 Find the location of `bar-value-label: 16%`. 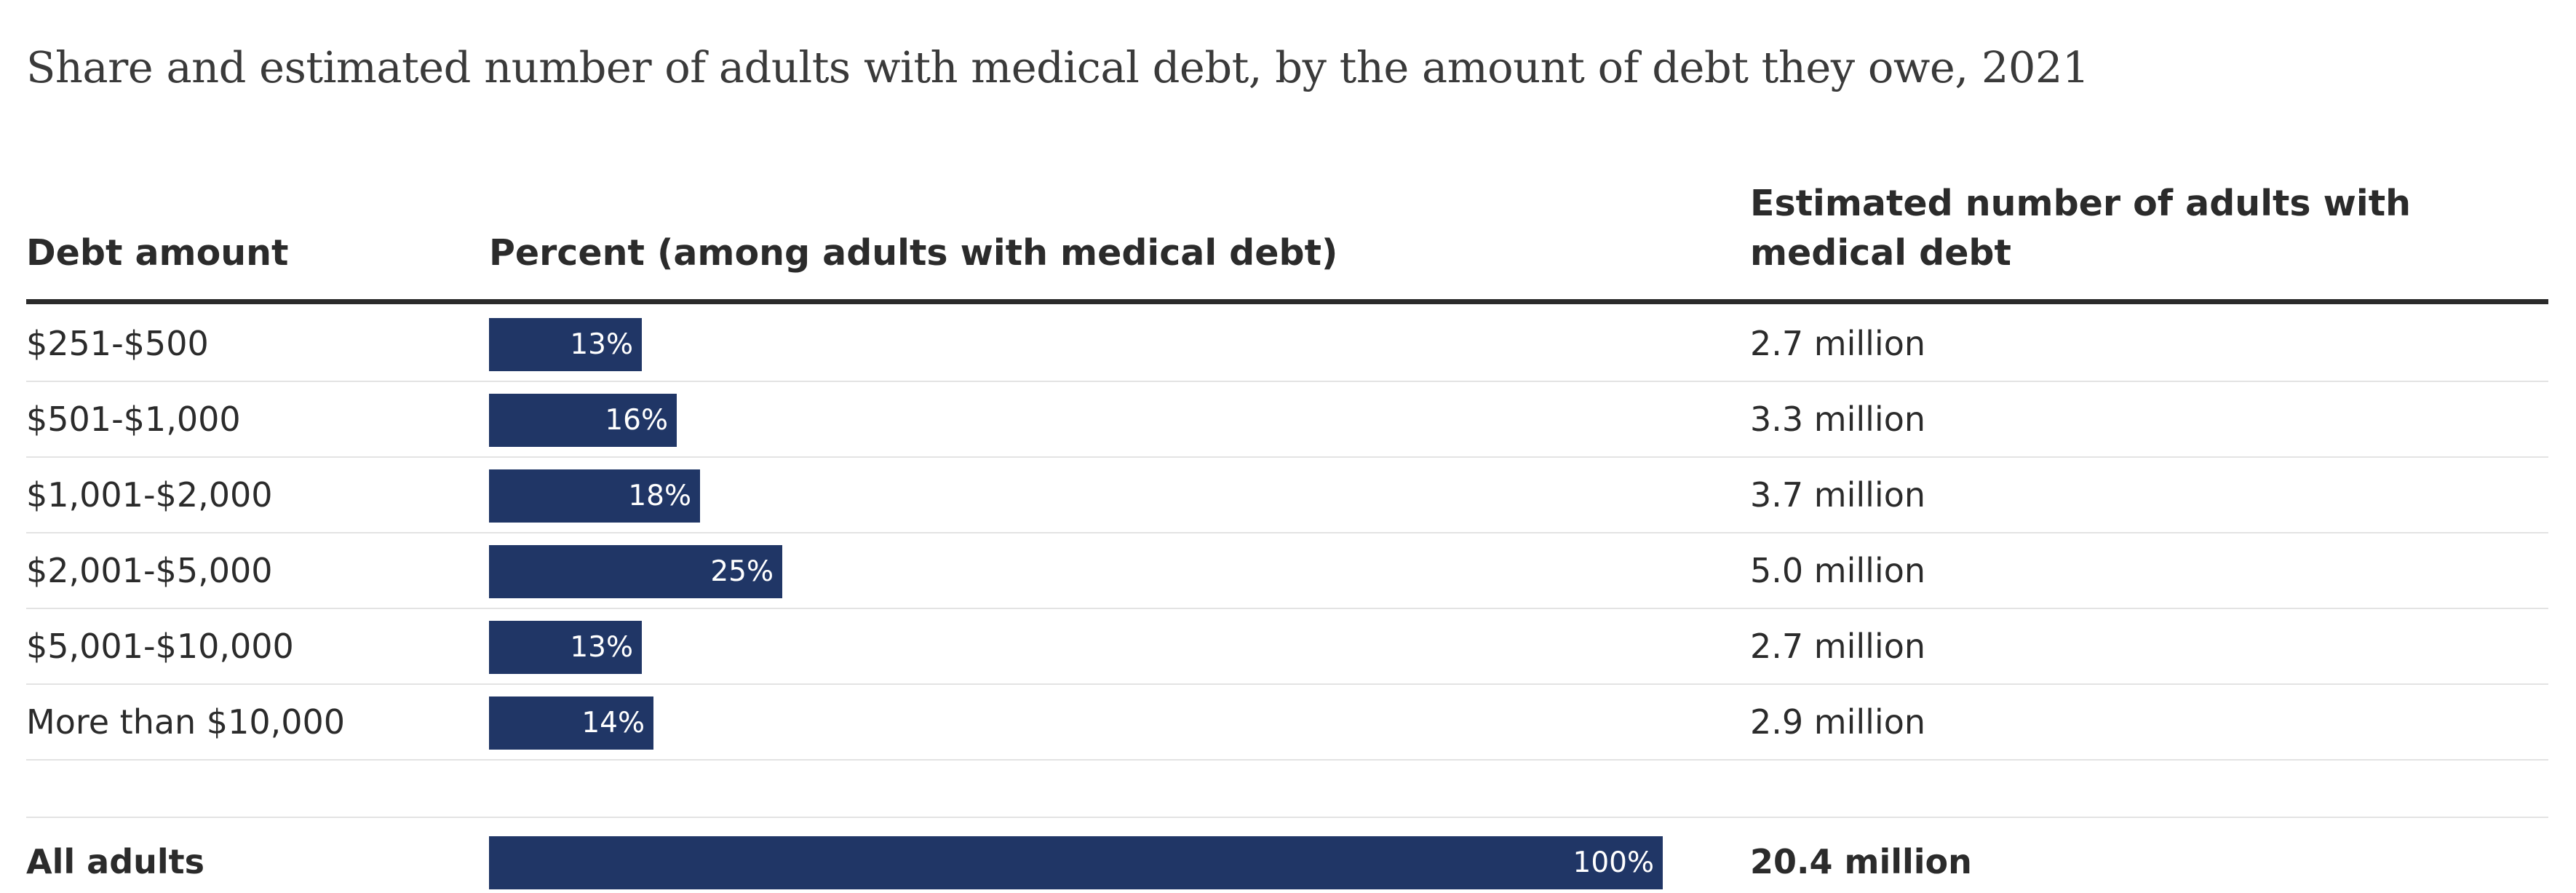

bar-value-label: 16% is located at coordinates (636, 420).